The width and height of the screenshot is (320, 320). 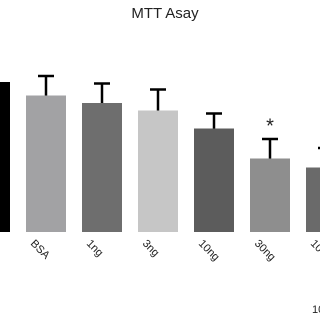 What do you see at coordinates (165, 13) in the screenshot?
I see `chart-title: MTT Asay` at bounding box center [165, 13].